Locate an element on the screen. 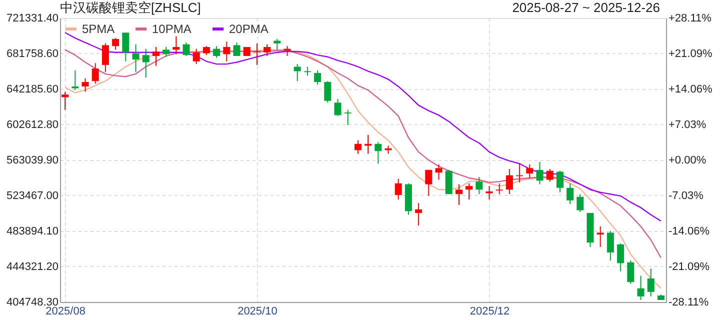 The image size is (720, 320). y-tick-label: 483894.10 is located at coordinates (32, 232).